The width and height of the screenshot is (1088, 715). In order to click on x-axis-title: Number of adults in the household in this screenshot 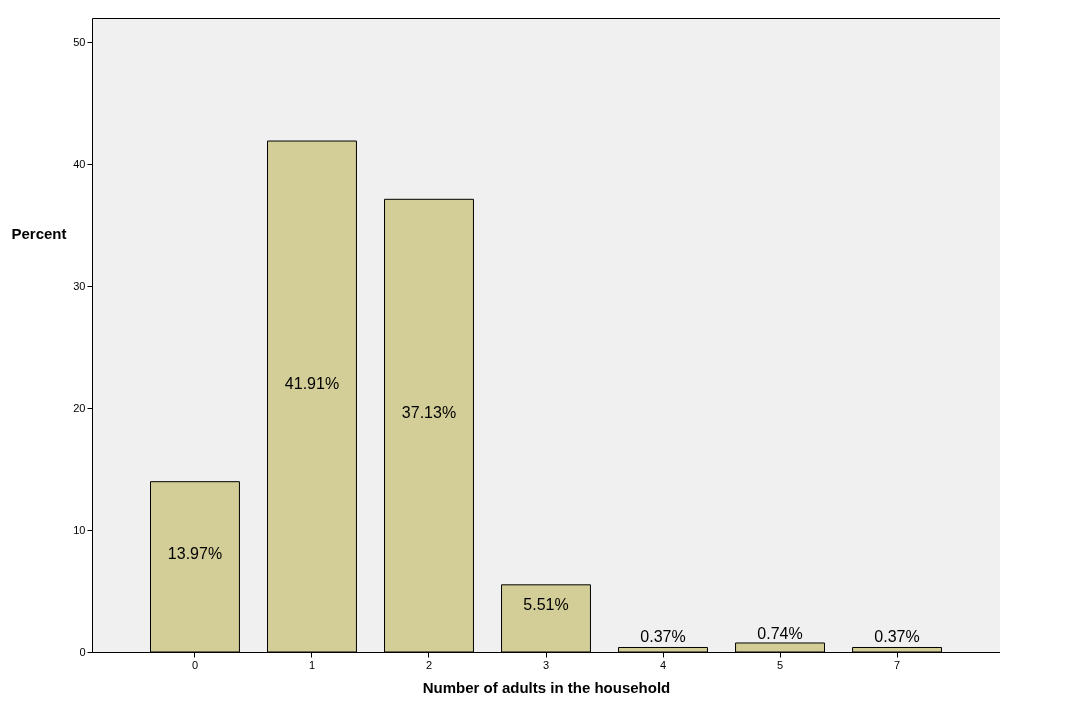, I will do `click(546, 687)`.